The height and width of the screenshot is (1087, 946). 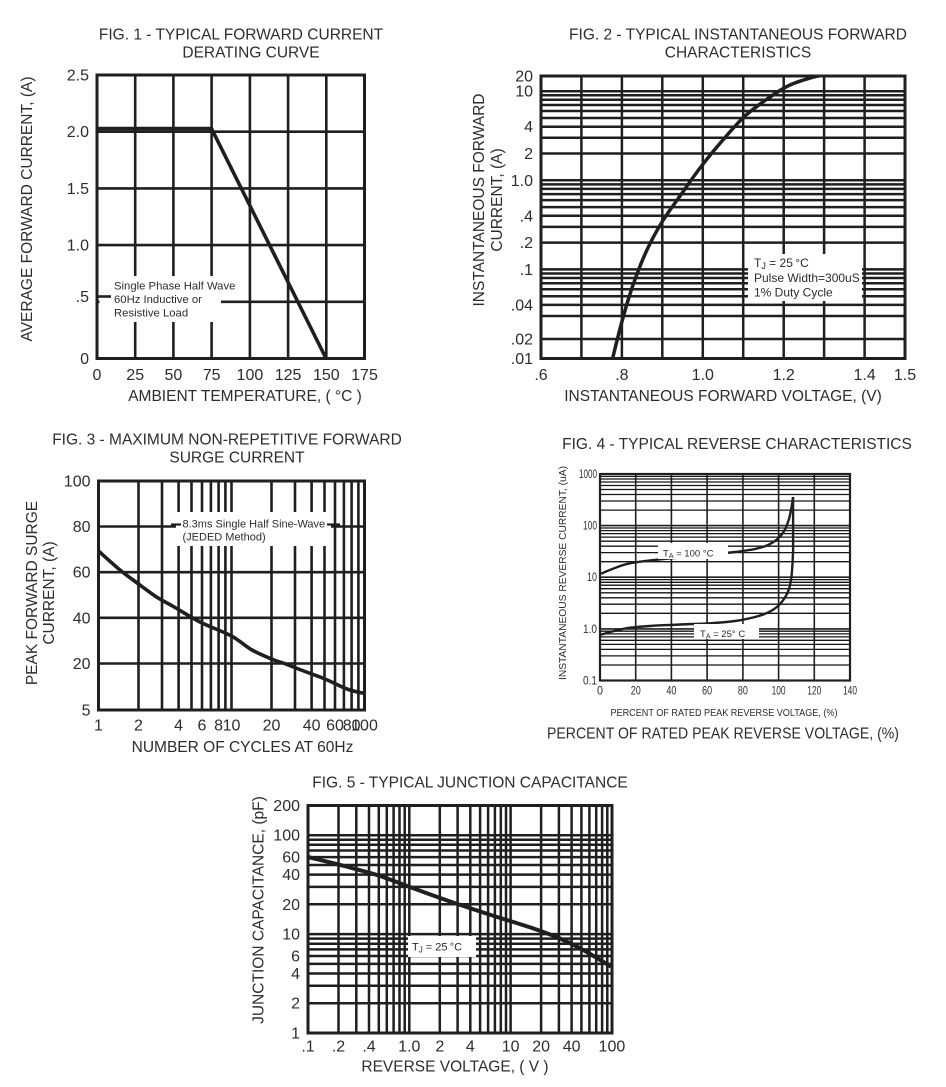 What do you see at coordinates (563, 573) in the screenshot?
I see `svg-text:INSTANTANEOUS REVERSE CURRENT,: INSTANTANEOUS REVERSE CURRENT, (uA)` at bounding box center [563, 573].